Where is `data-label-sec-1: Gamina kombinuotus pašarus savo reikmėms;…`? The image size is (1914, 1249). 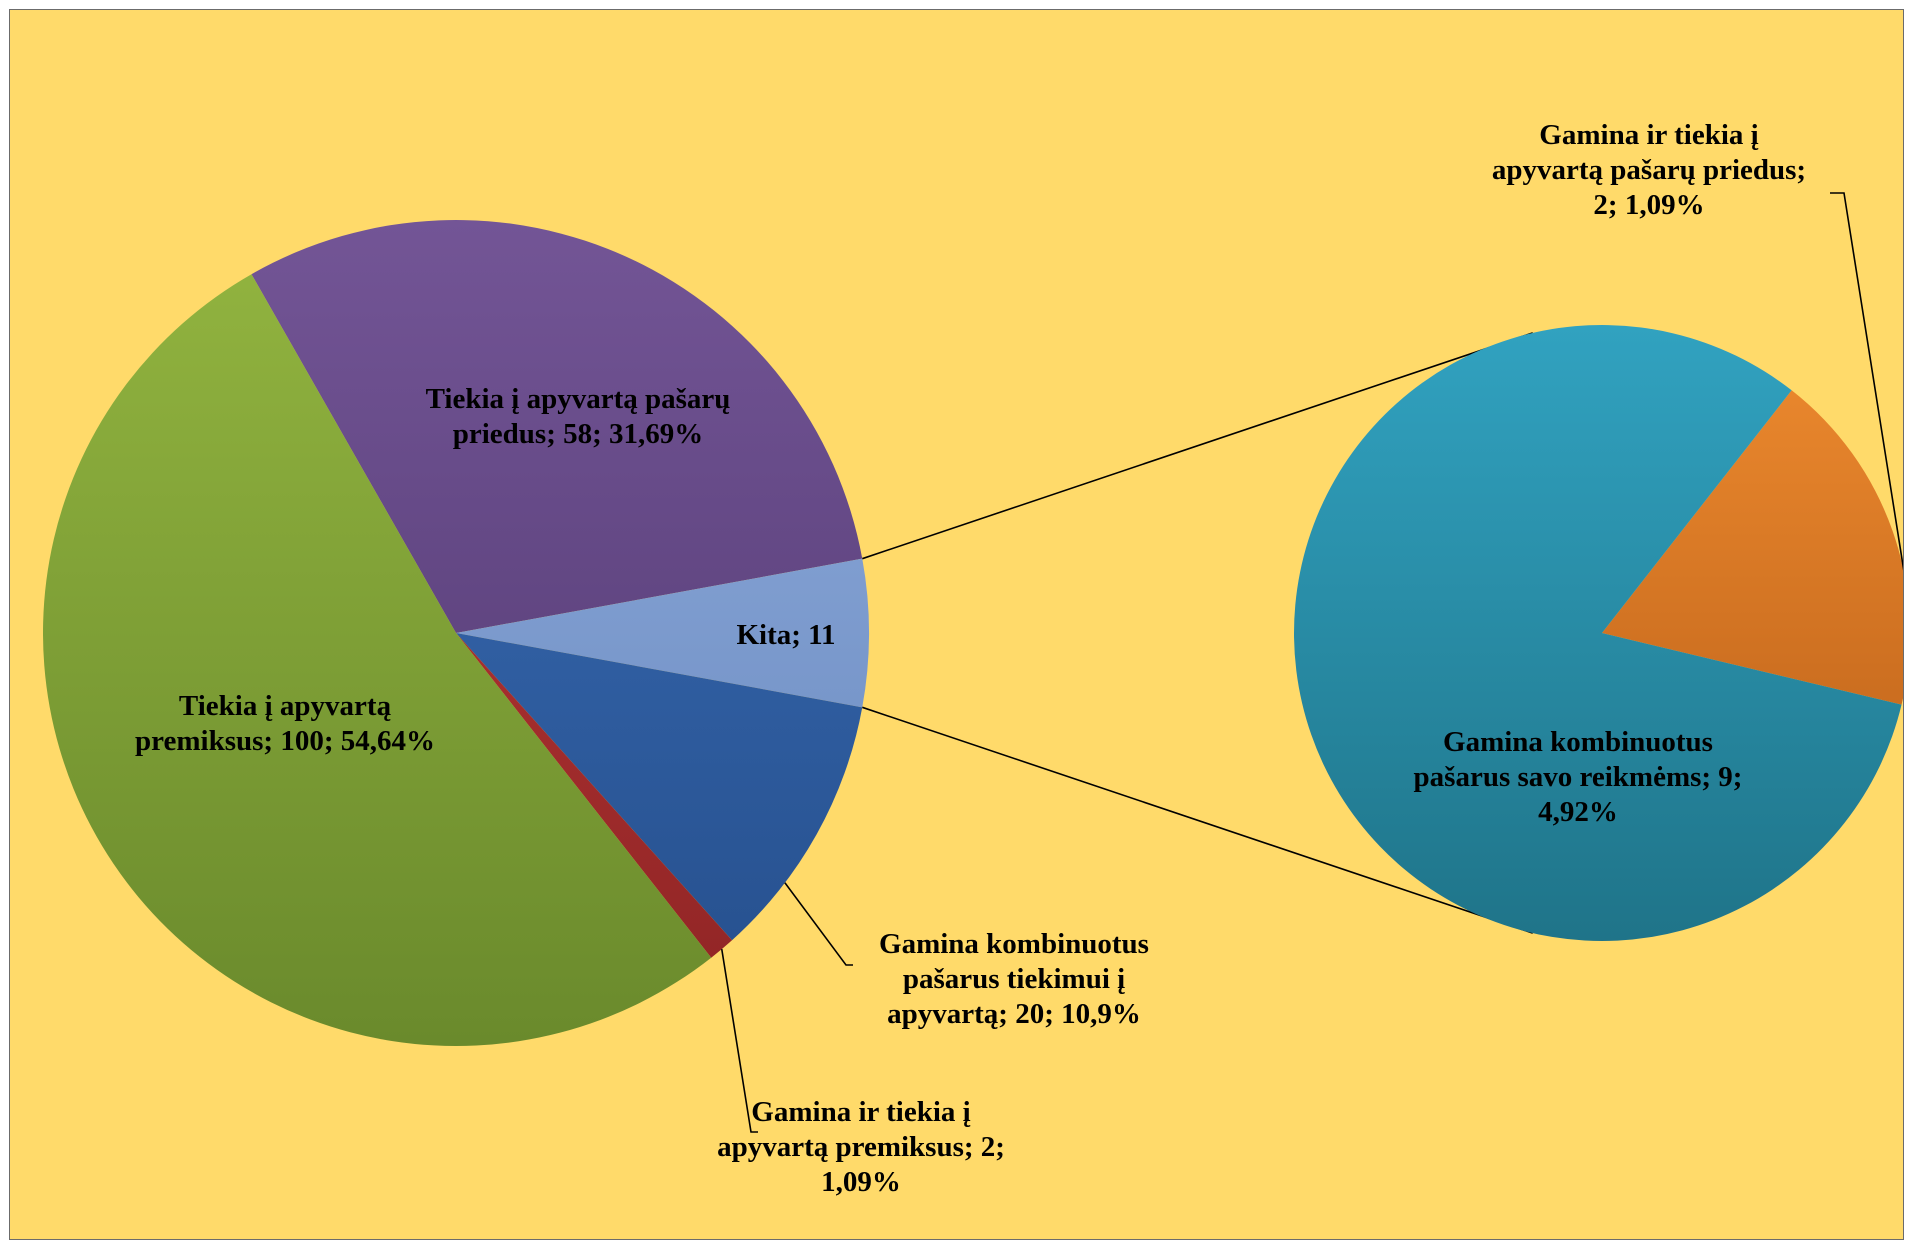
data-label-sec-1: Gamina kombinuotus pašarus savo reikmėms;… is located at coordinates (1578, 777).